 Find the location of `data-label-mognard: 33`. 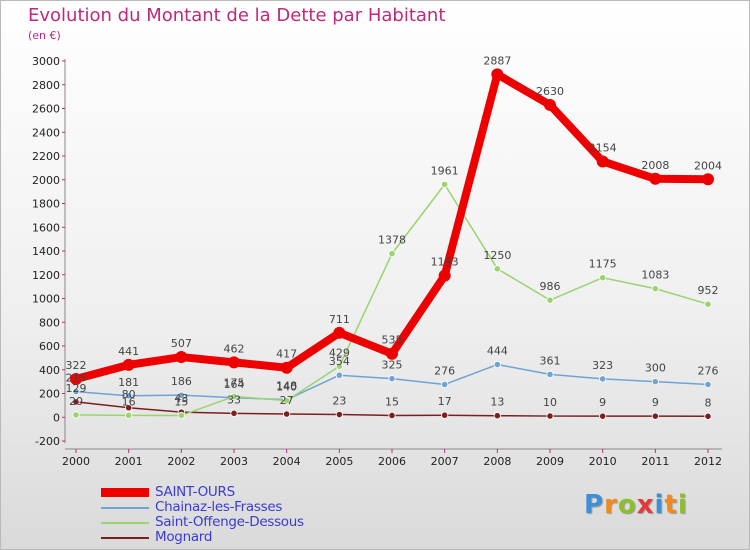

data-label-mognard: 33 is located at coordinates (234, 399).